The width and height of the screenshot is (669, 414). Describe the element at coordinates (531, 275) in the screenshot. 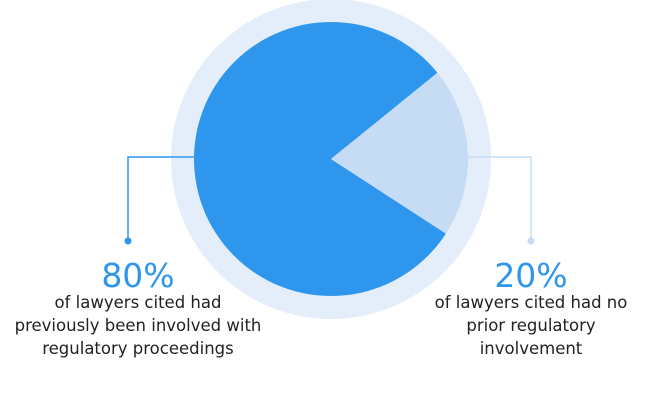

I see `value-label: 20%` at that location.